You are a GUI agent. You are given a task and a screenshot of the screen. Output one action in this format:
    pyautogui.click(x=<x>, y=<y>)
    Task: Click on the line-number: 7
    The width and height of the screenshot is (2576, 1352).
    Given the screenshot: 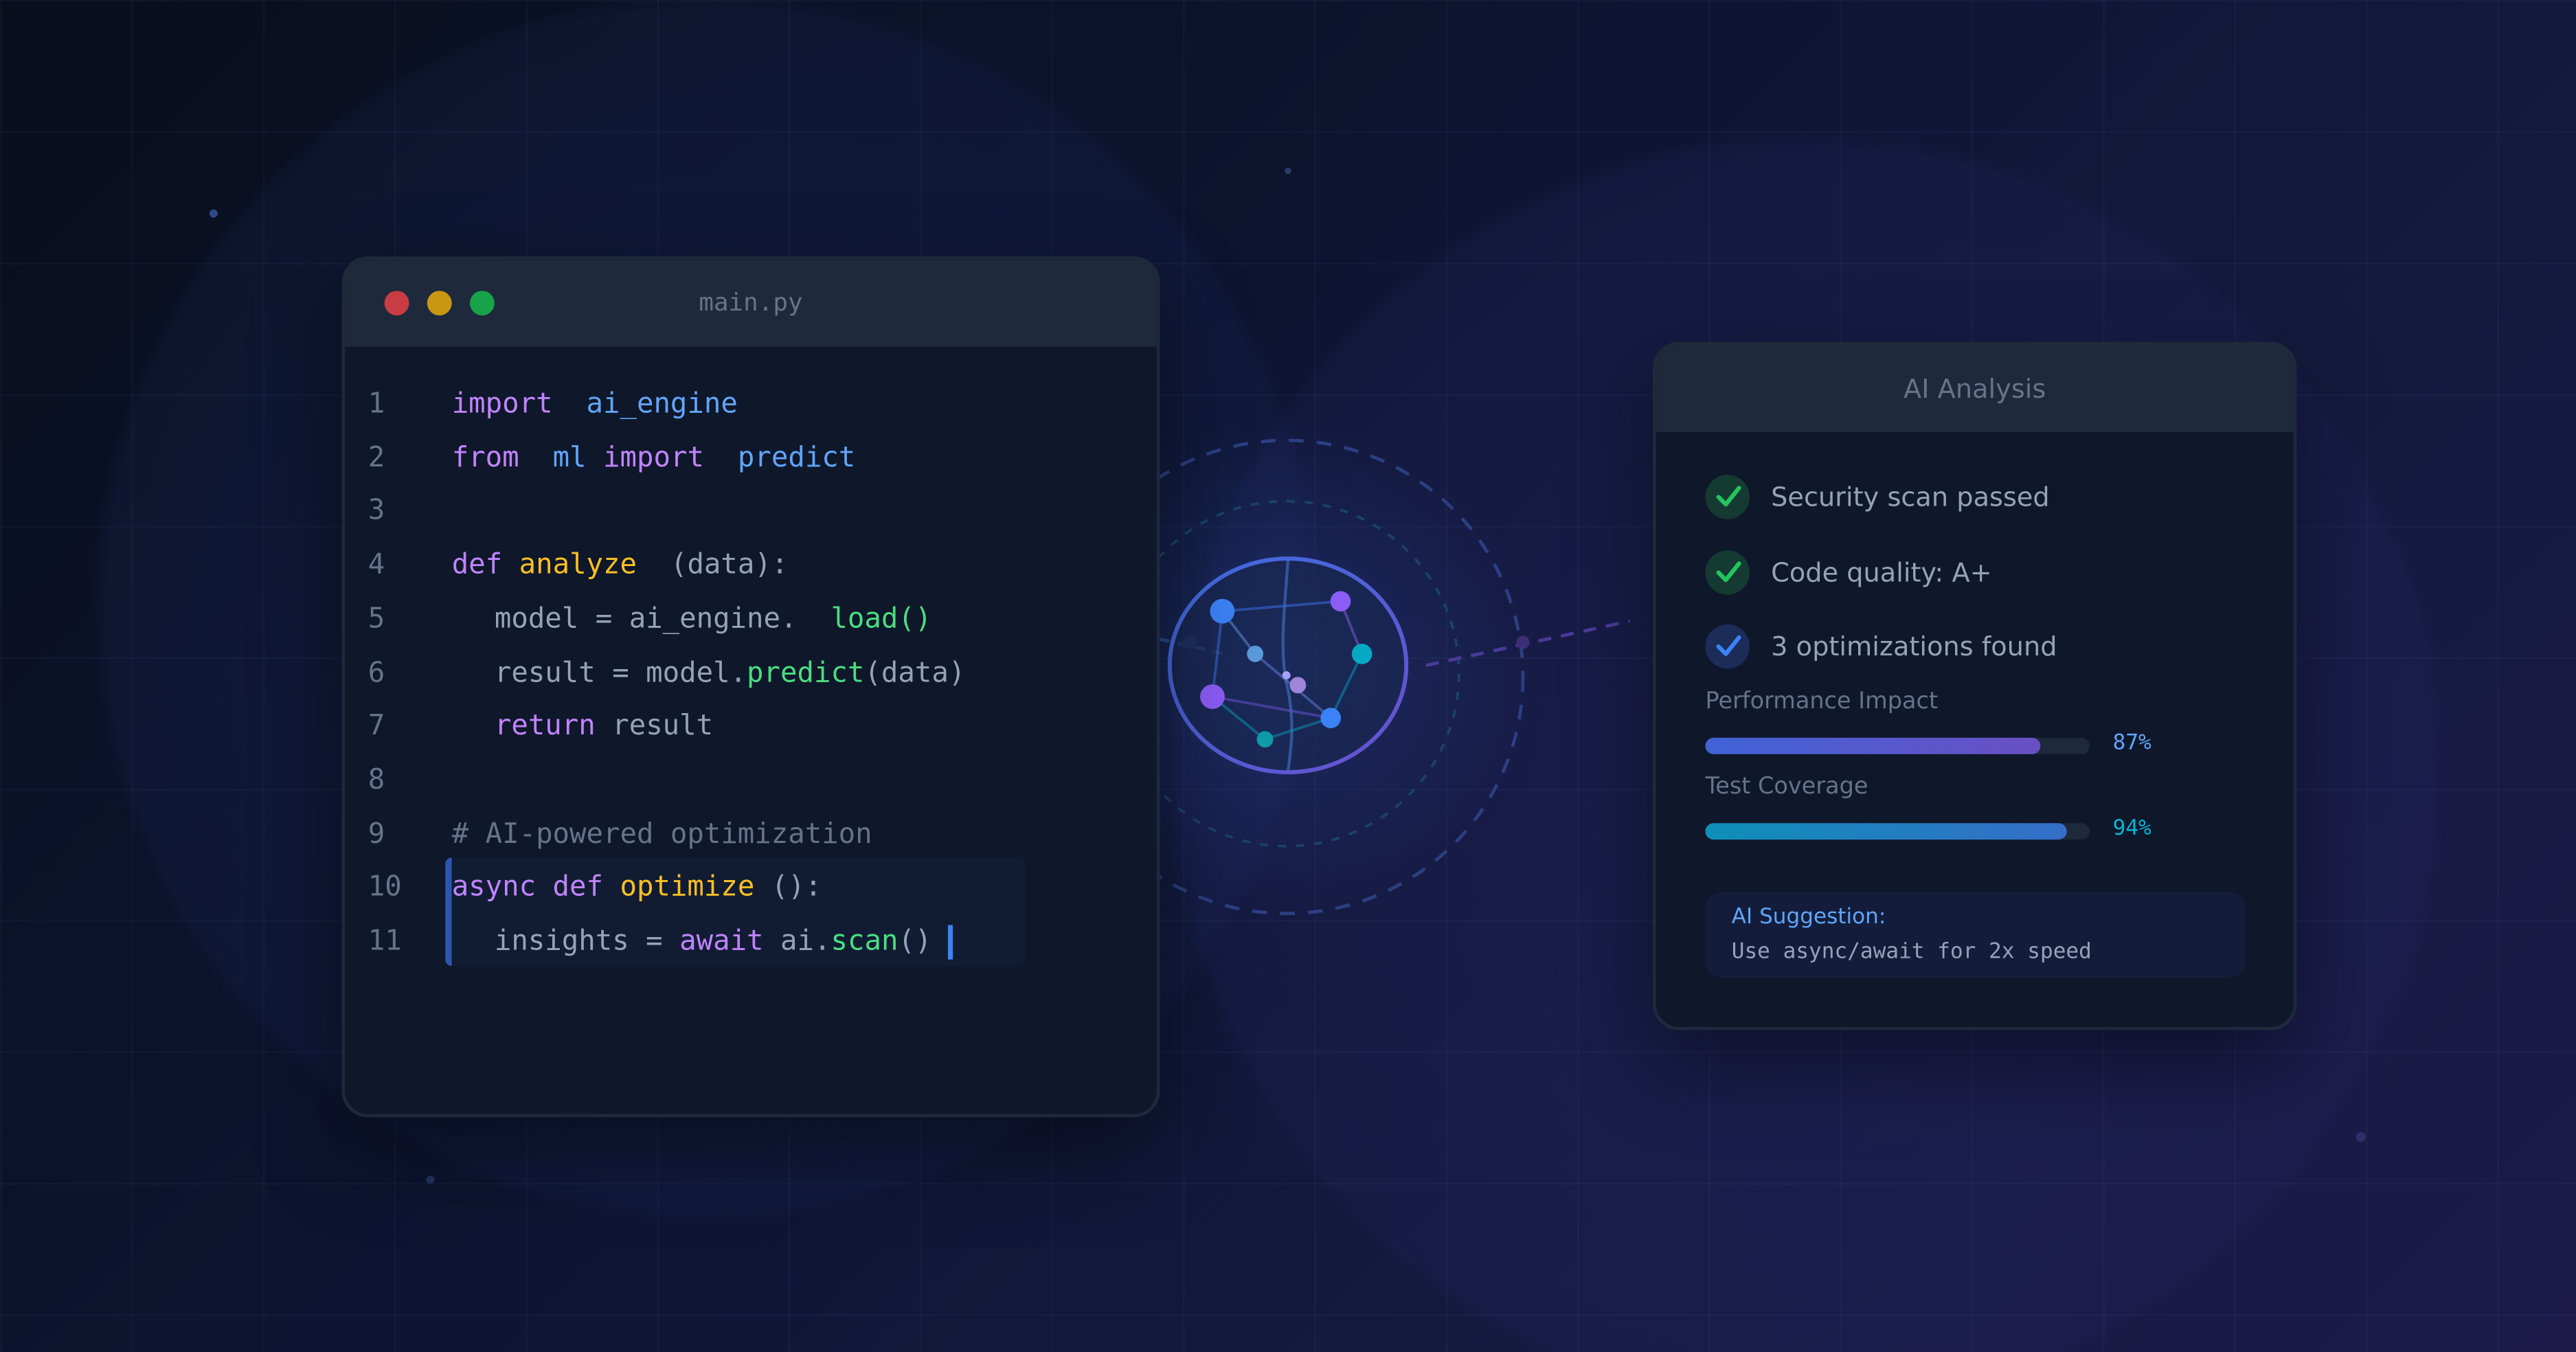 What is the action you would take?
    pyautogui.click(x=376, y=726)
    